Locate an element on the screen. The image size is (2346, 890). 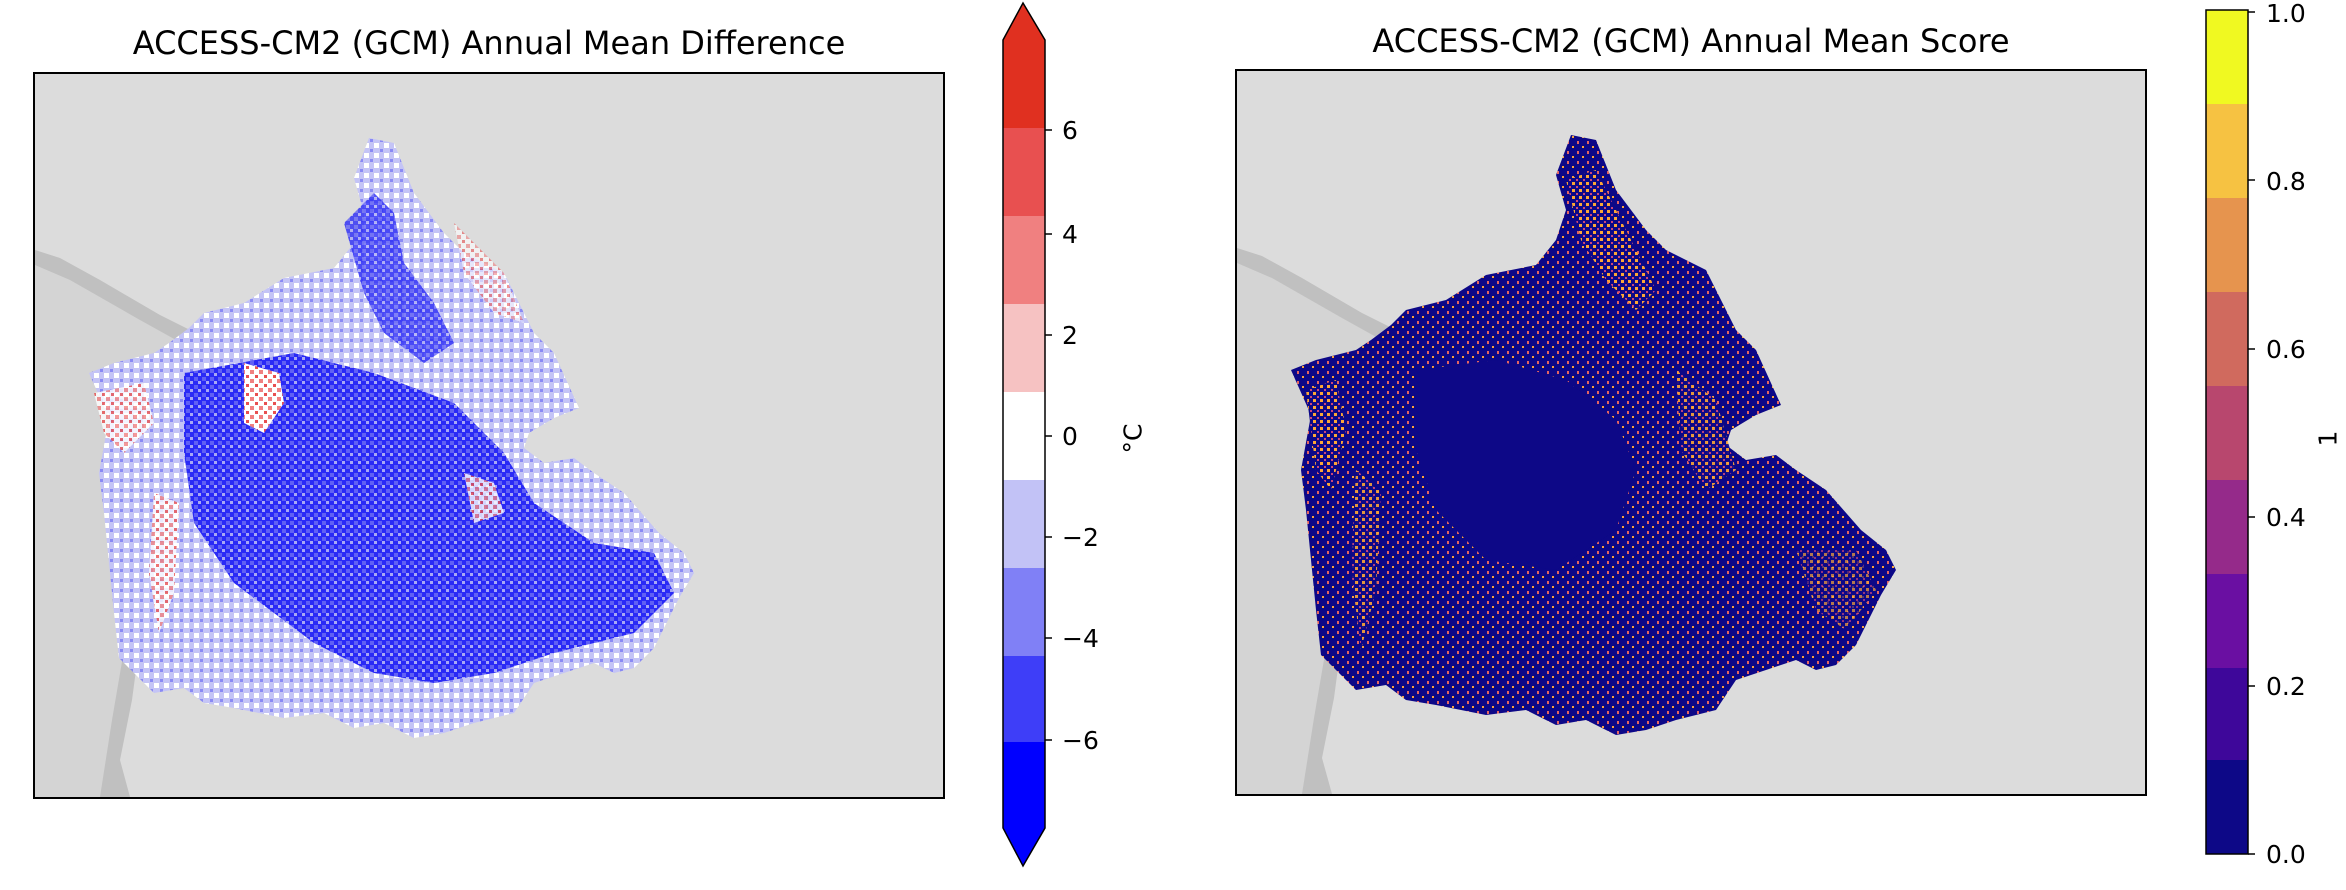
left-cb-tick-0: 0 is located at coordinates (1070, 436).